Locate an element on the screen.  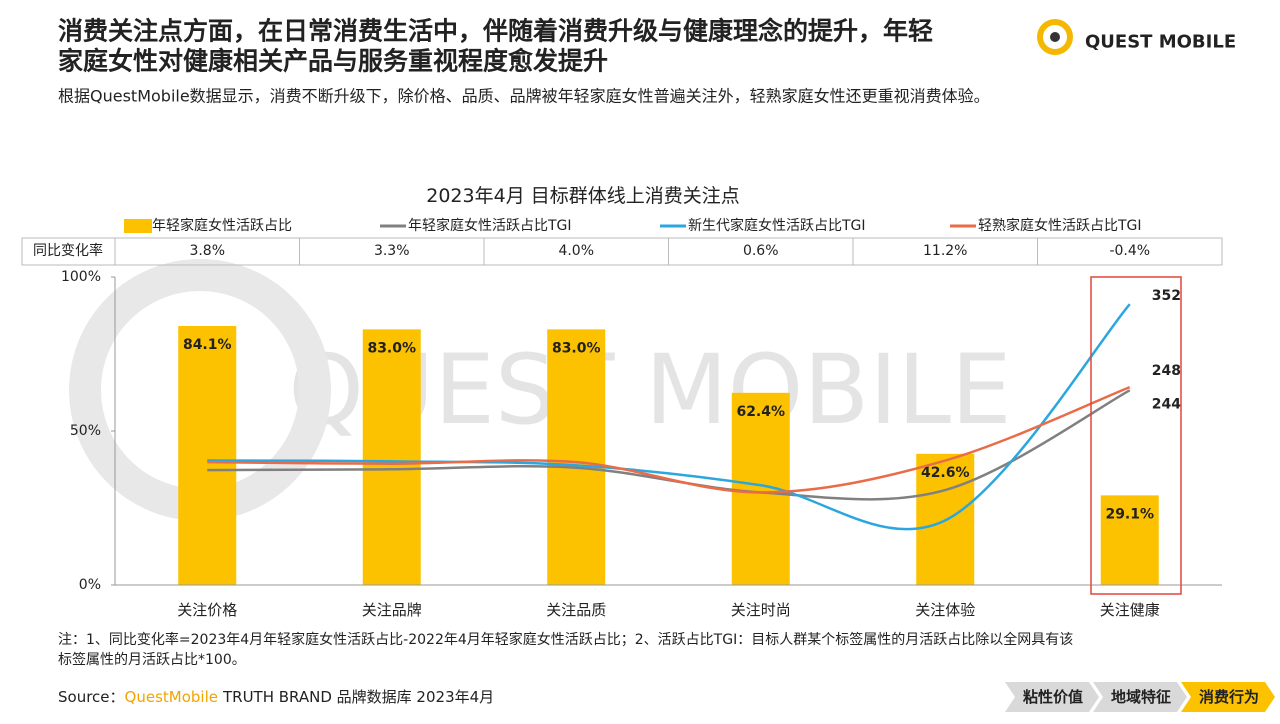
yoy-value: 3.8% is located at coordinates (207, 251).